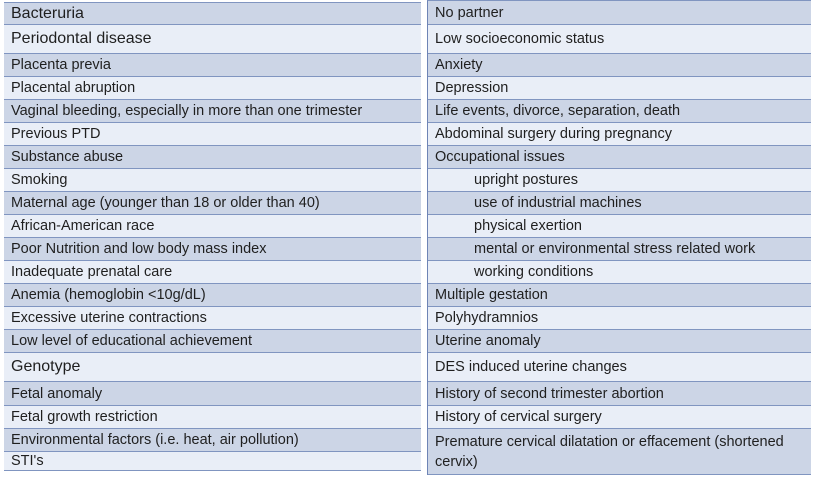  I want to click on table-row: History of second trimester abortion, so click(619, 394).